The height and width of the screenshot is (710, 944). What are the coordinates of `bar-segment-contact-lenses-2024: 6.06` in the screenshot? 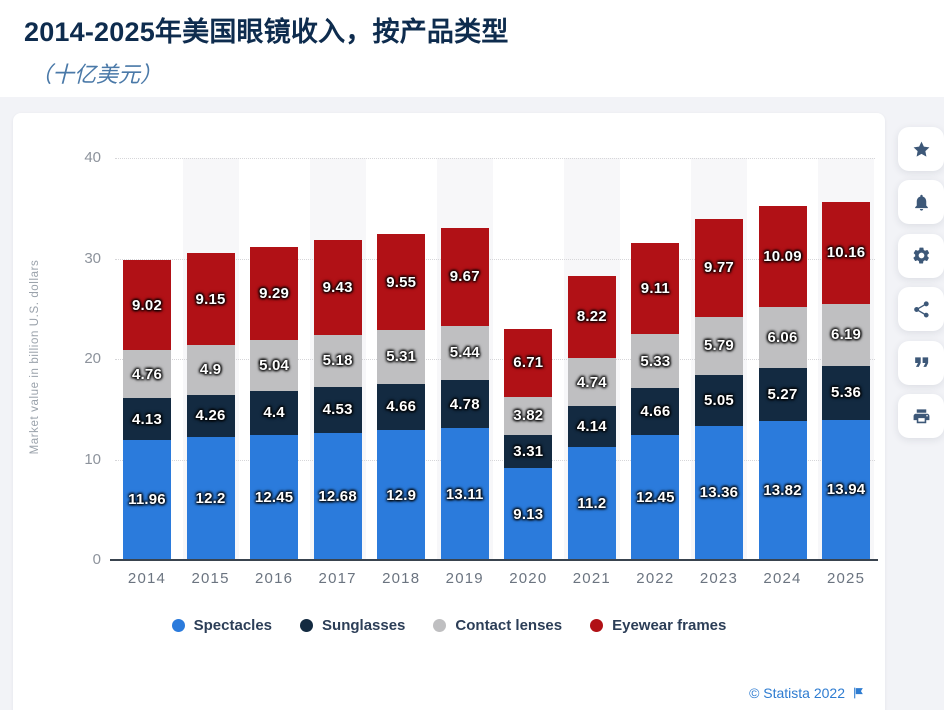 It's located at (782, 338).